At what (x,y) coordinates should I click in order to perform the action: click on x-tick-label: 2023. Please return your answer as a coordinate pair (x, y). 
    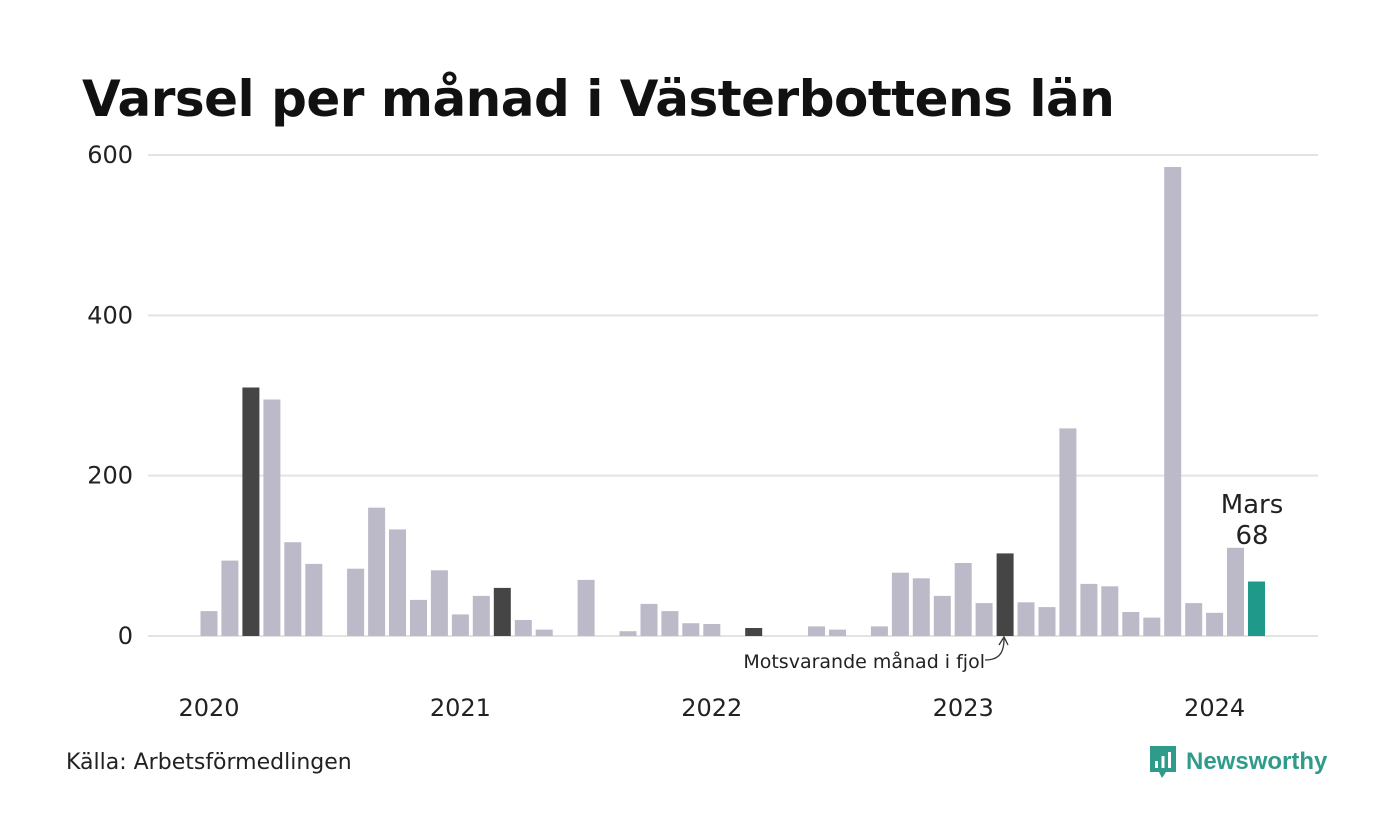
    Looking at the image, I should click on (963, 708).